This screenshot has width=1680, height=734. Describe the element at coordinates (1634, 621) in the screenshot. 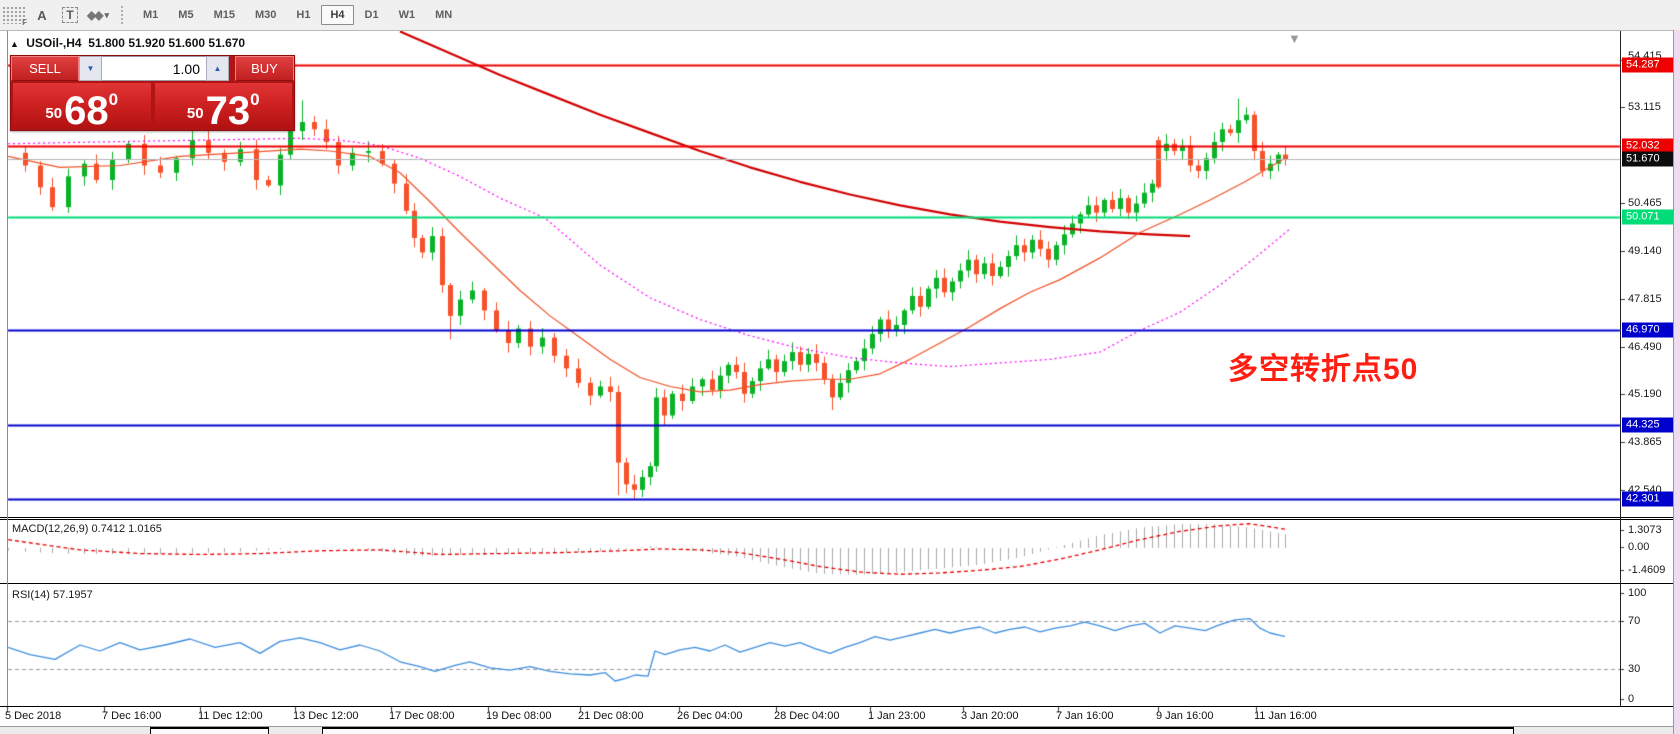

I see `rsi-axis-label: 70` at that location.